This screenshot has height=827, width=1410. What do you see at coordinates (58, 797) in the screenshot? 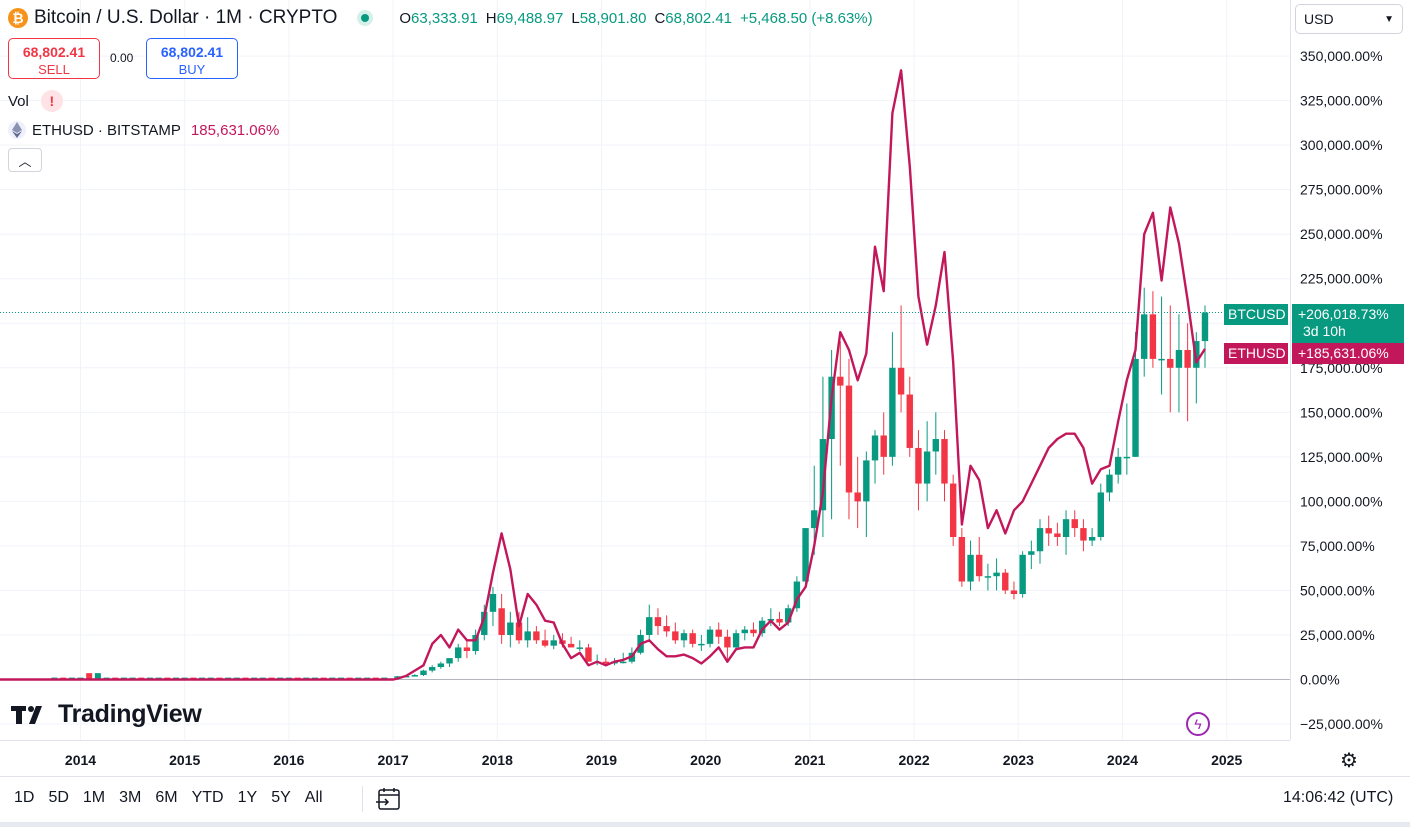
I see `range-5d: 5D` at bounding box center [58, 797].